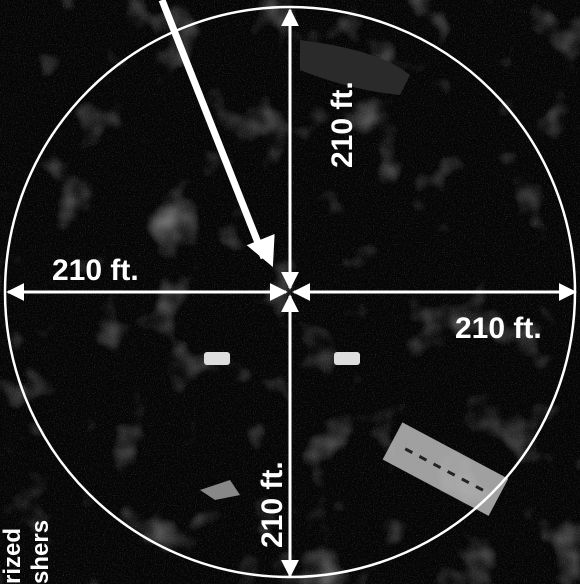 The width and height of the screenshot is (580, 584). What do you see at coordinates (282, 358) in the screenshot?
I see `vehicle` at bounding box center [282, 358].